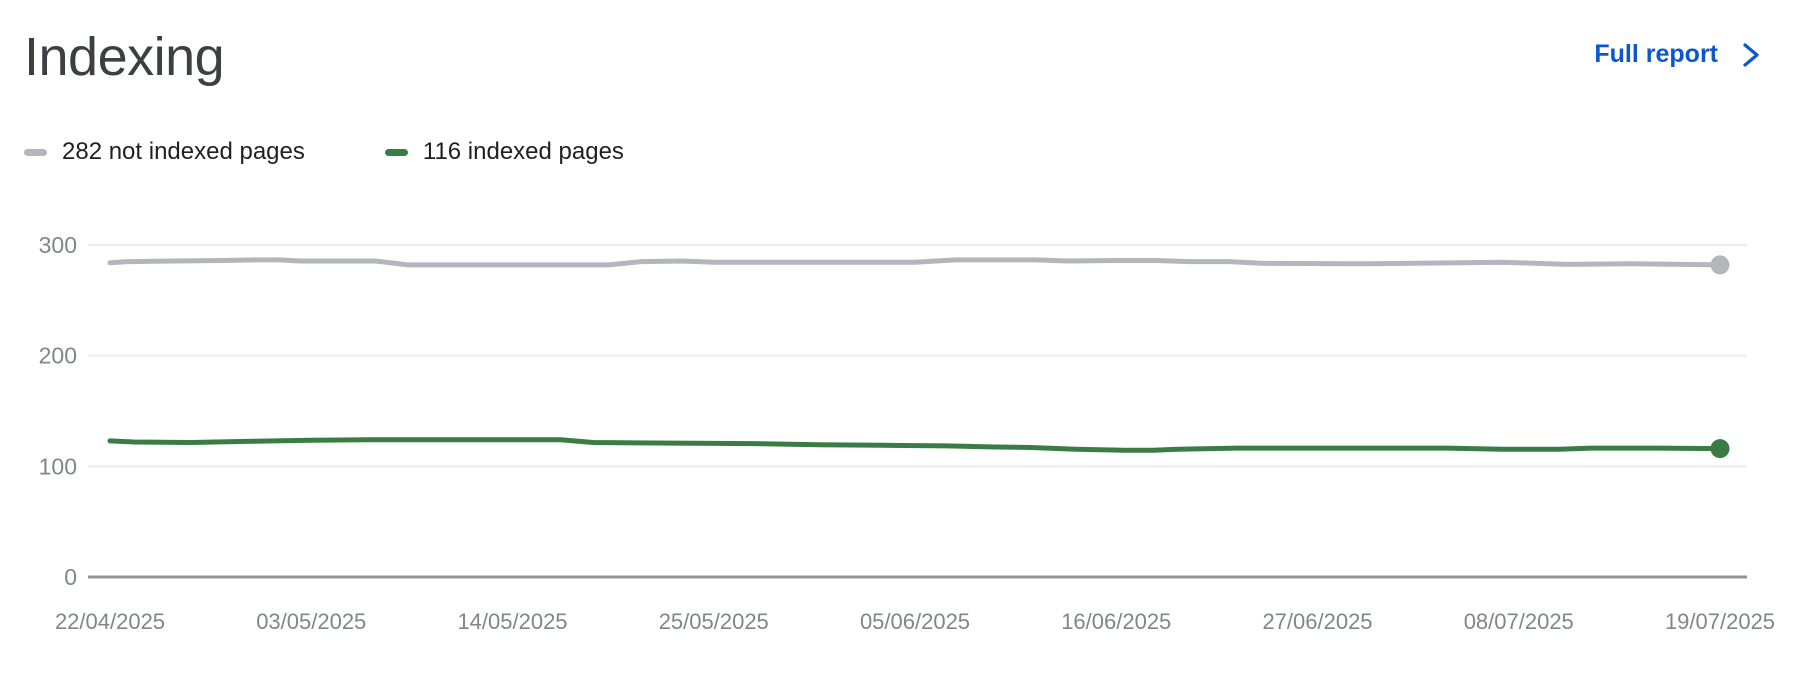  Describe the element at coordinates (183, 151) in the screenshot. I see `not-indexed-legend-label: 282 not indexed pages` at that location.